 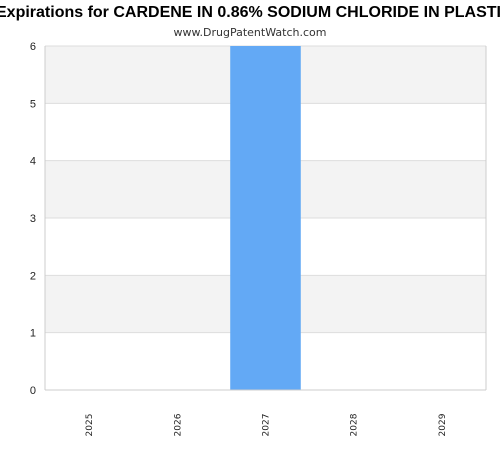 I want to click on y-tick-label: 3, so click(x=33, y=219).